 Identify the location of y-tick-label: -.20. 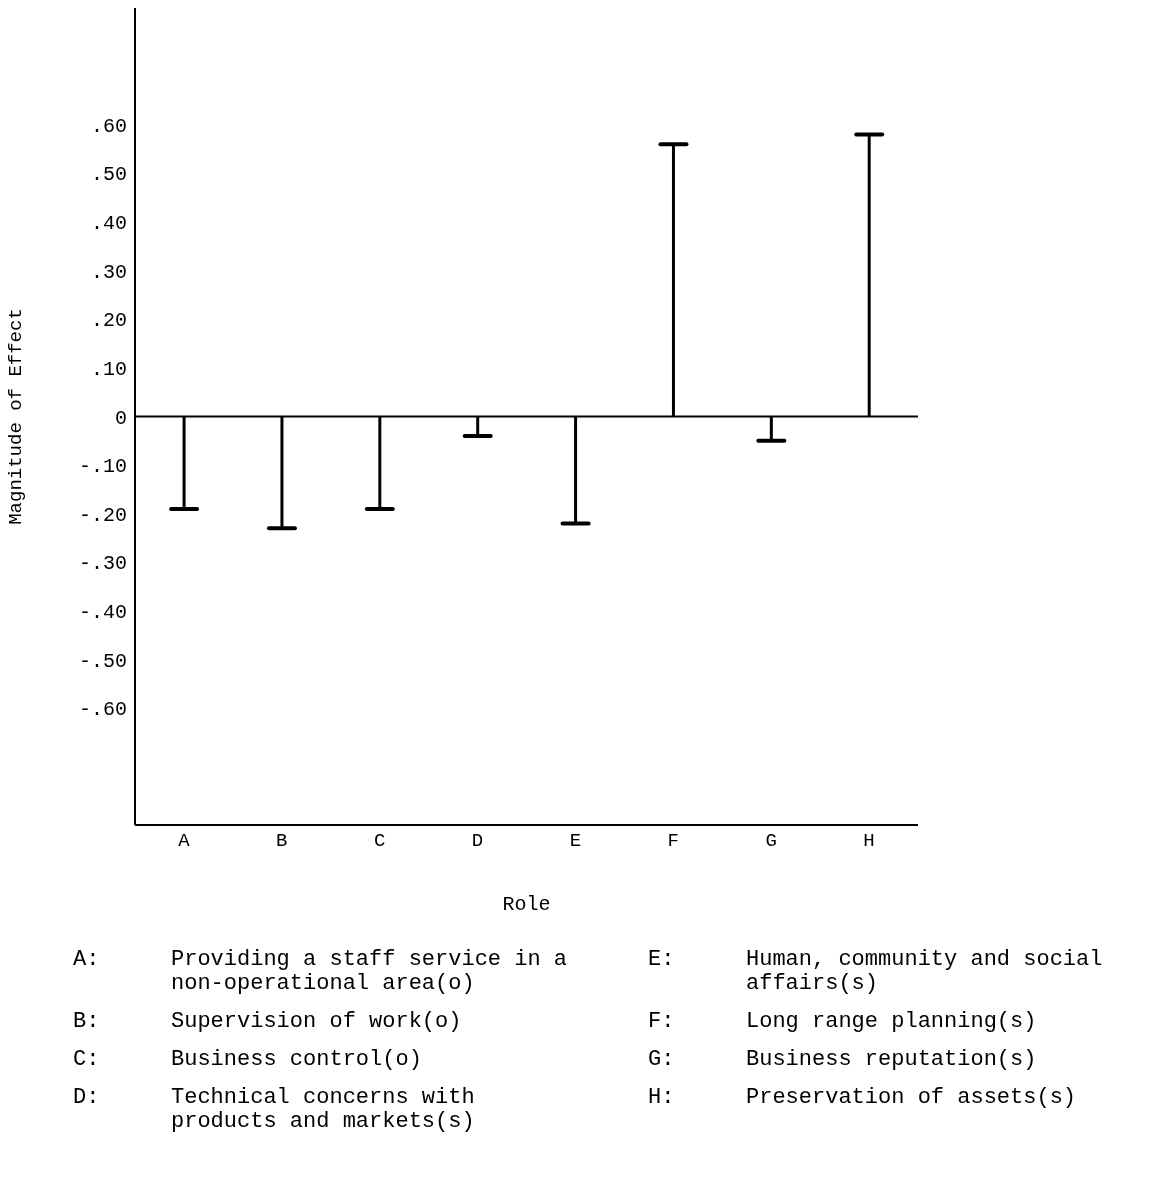
(102, 515).